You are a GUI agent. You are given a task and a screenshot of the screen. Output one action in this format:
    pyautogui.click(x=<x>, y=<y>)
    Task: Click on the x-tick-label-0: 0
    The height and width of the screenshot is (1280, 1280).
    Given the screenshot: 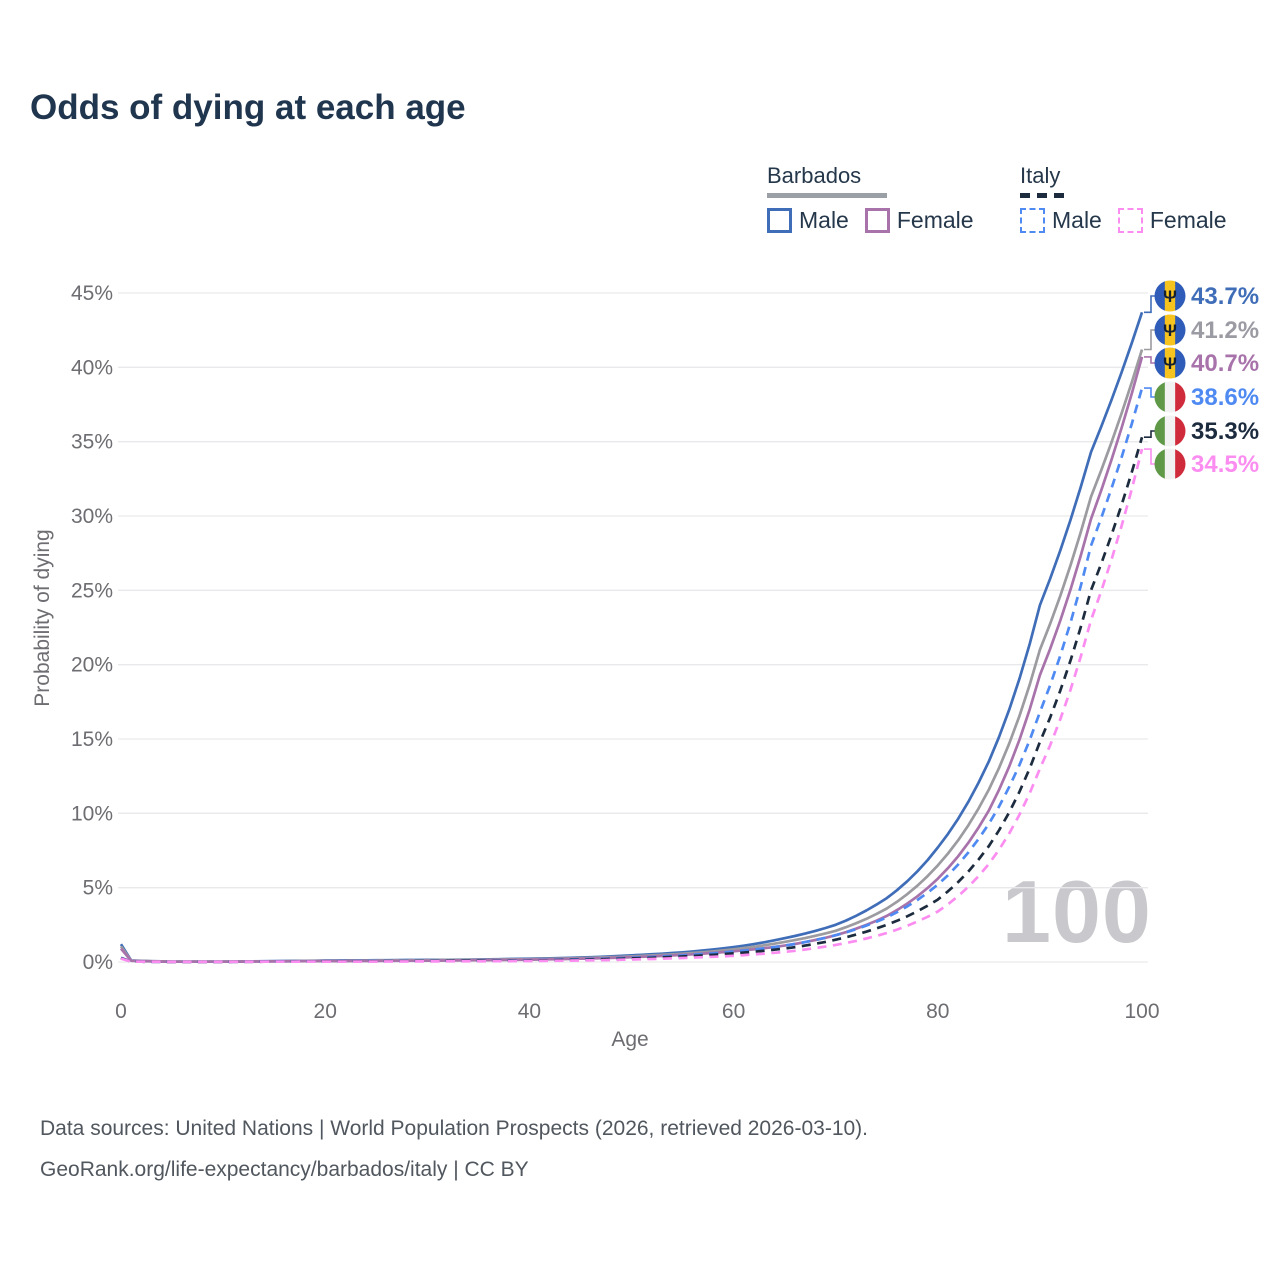 What is the action you would take?
    pyautogui.click(x=121, y=1011)
    